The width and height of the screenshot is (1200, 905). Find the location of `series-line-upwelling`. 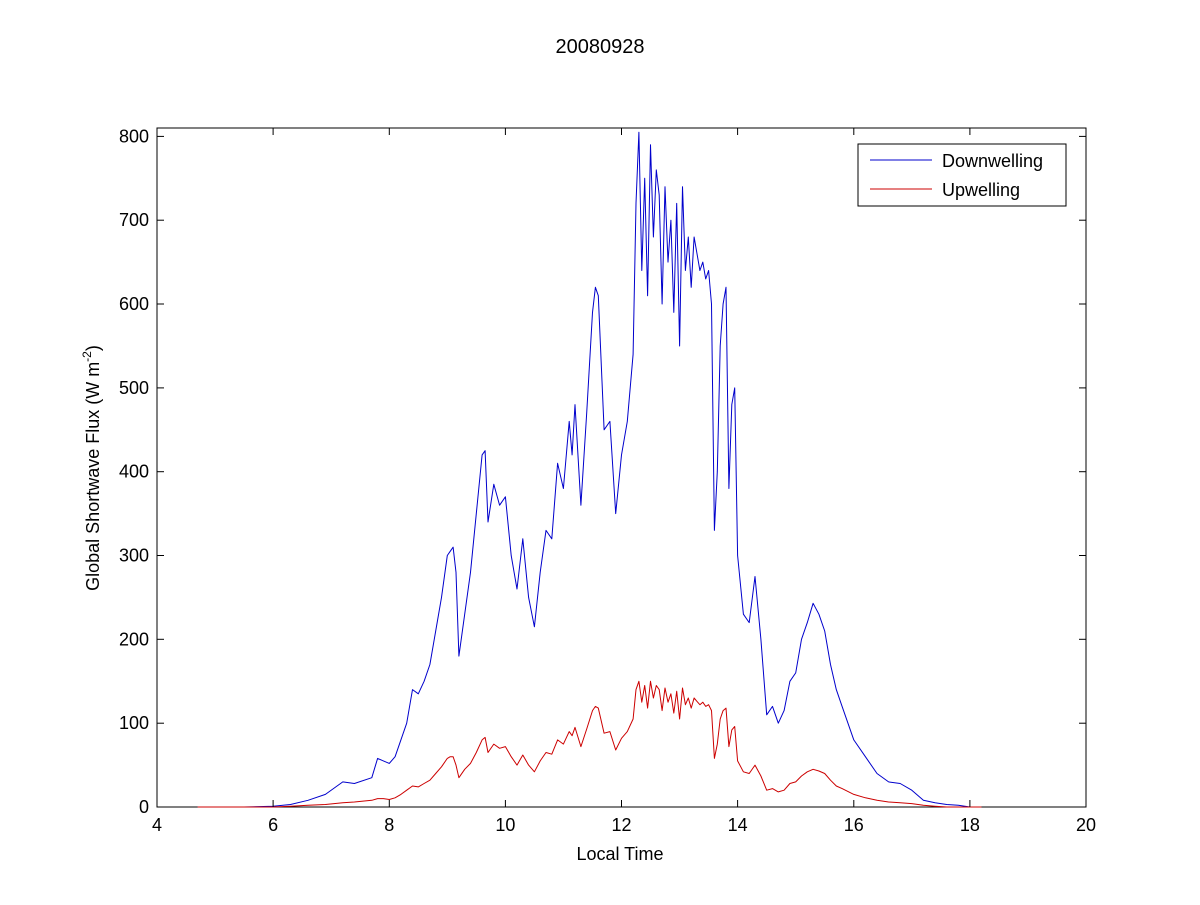

series-line-upwelling is located at coordinates (589, 744).